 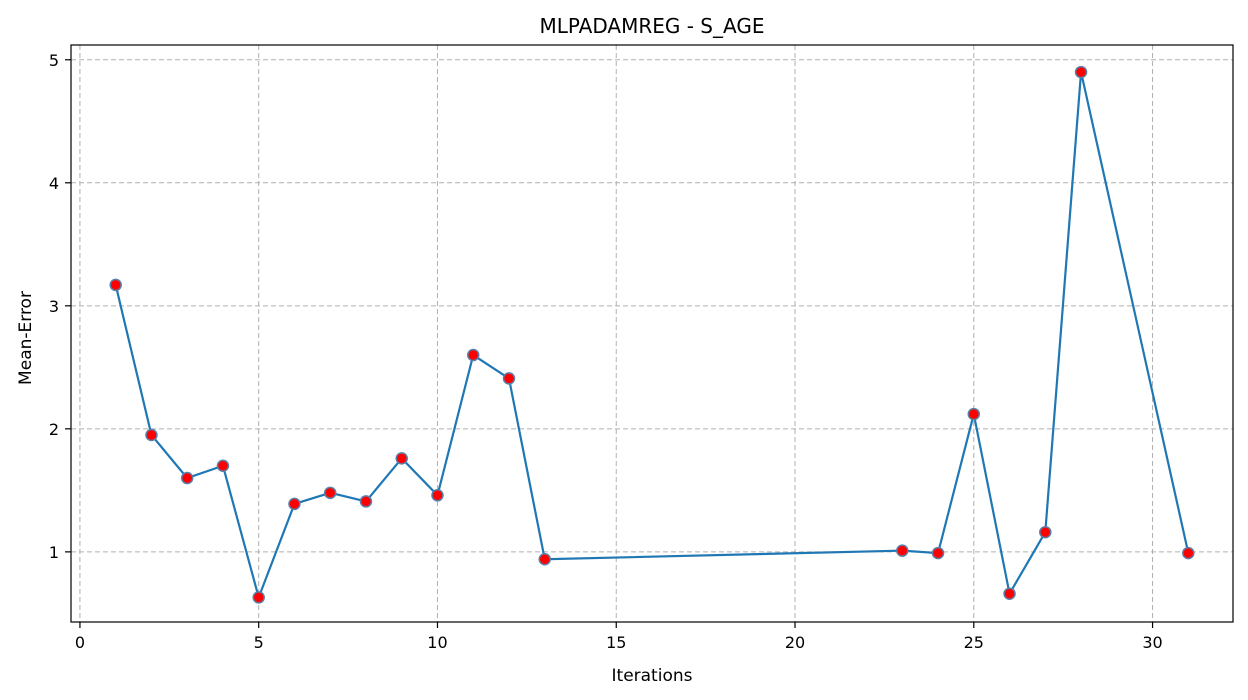 I want to click on y-axis-ticks: 1 2 3 4 5, so click(x=60, y=306).